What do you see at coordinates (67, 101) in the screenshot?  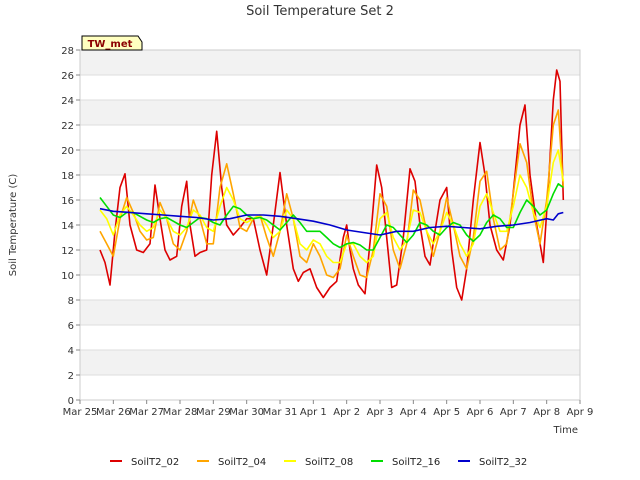 I see `y-tick-label: 24` at bounding box center [67, 101].